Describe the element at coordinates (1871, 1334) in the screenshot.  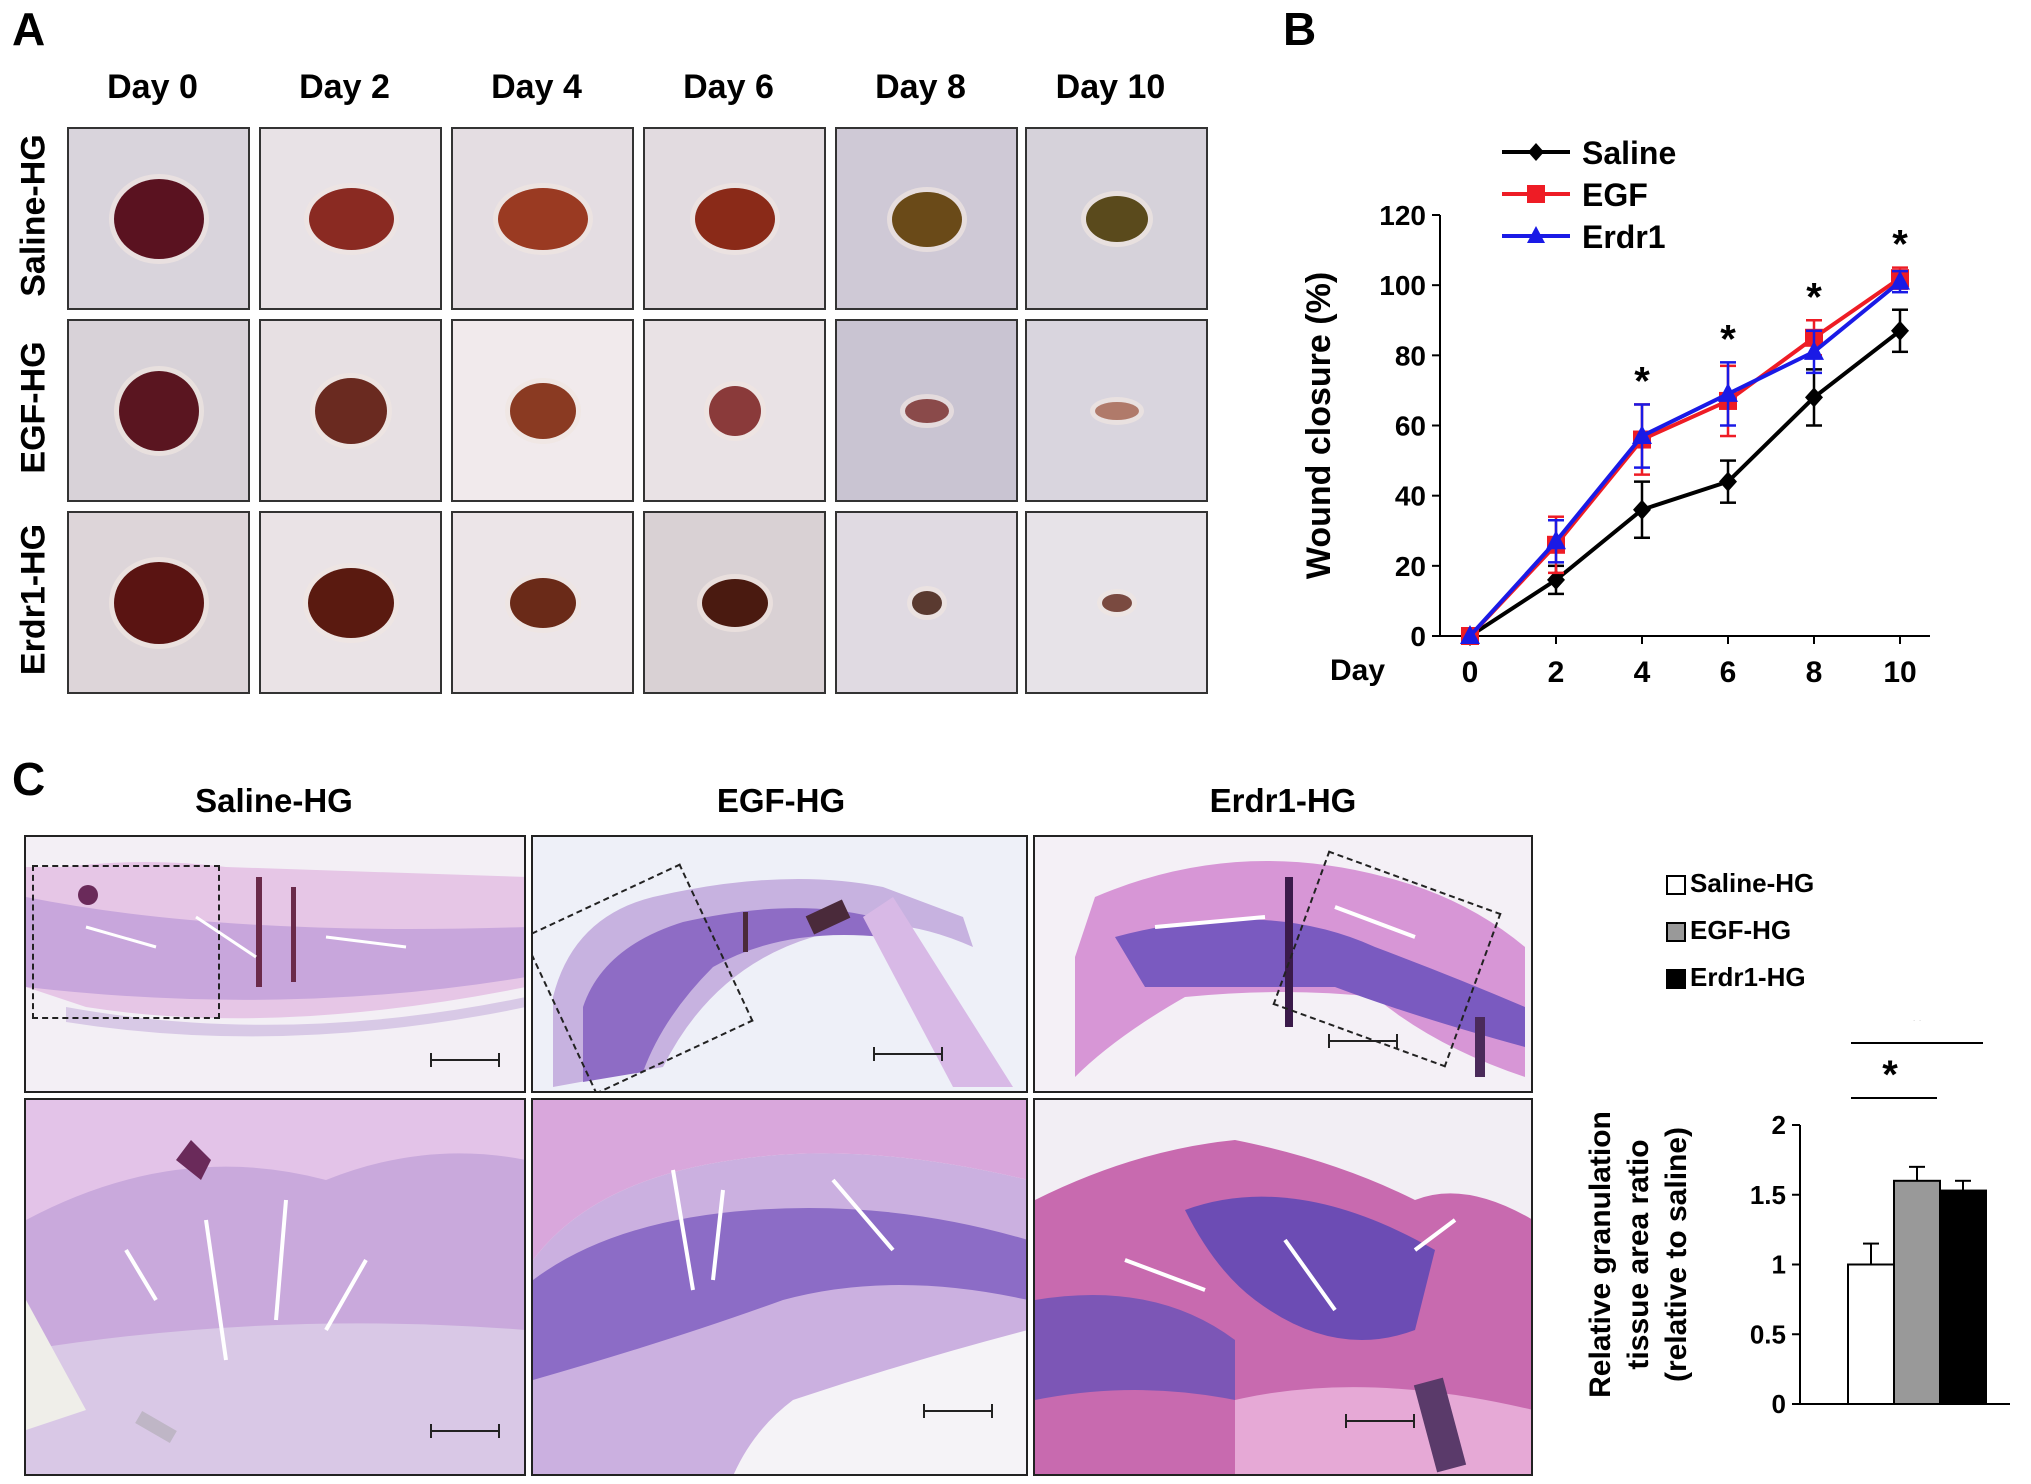
I see `bar-saline-hg` at that location.